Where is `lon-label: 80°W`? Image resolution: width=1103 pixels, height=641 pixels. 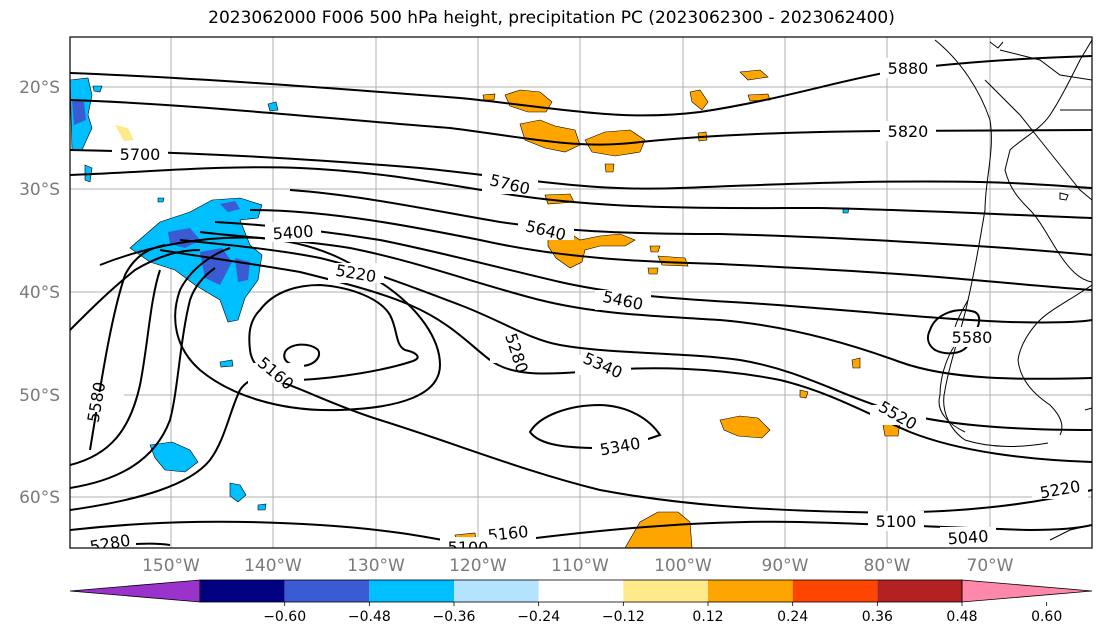 lon-label: 80°W is located at coordinates (887, 566).